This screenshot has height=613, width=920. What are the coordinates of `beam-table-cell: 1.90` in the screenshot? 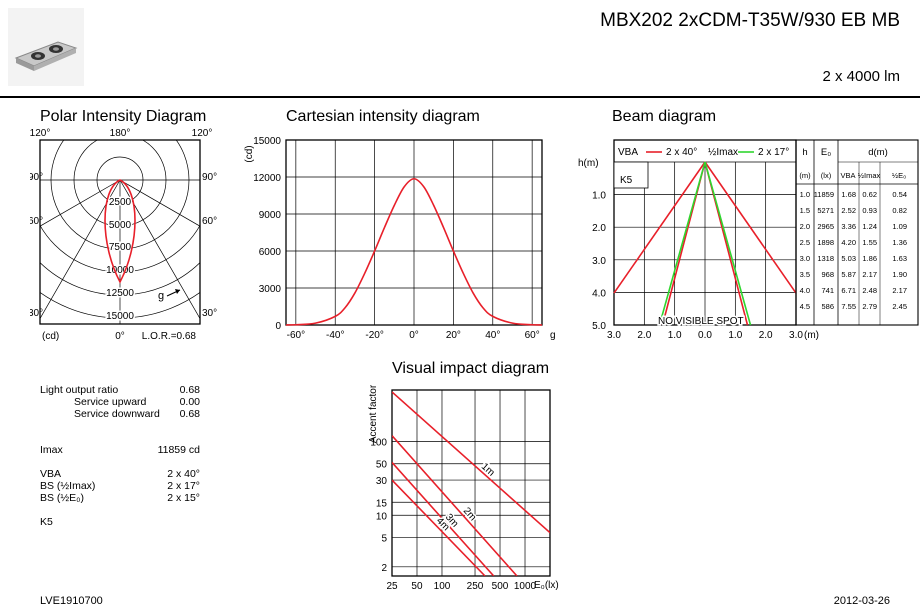 It's located at (899, 274).